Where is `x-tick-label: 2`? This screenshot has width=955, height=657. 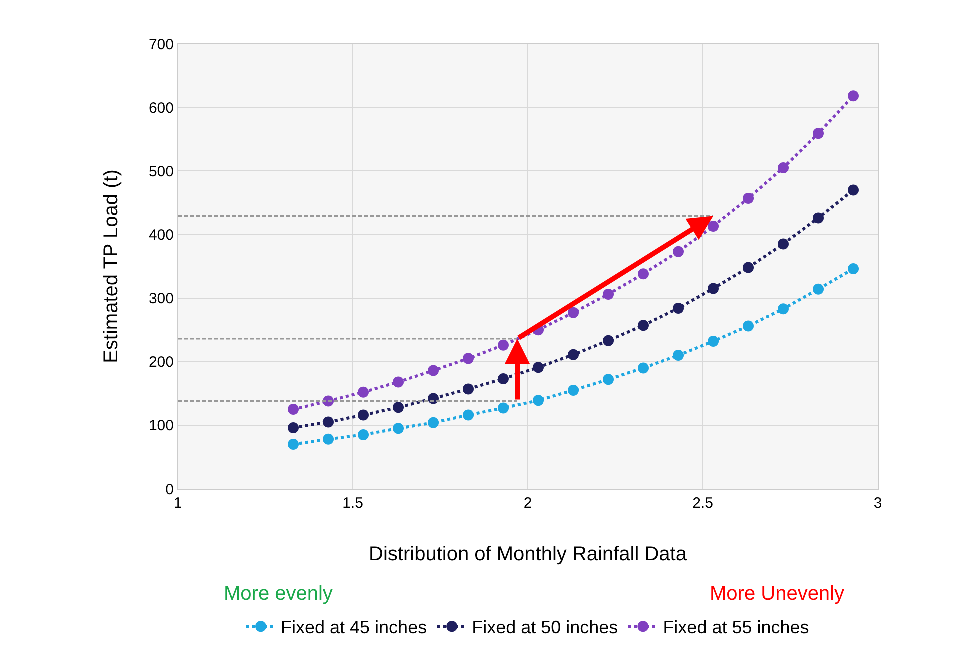
x-tick-label: 2 is located at coordinates (528, 503).